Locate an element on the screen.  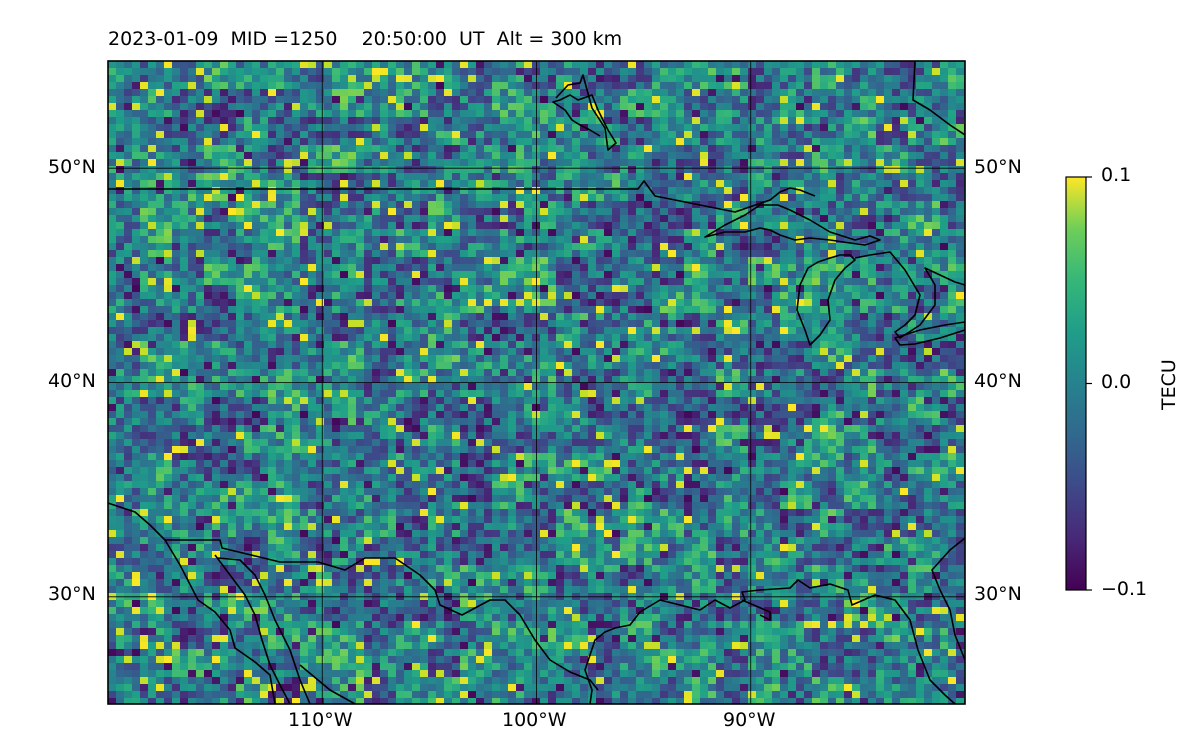
lat-label-left-30: 30°N is located at coordinates (72, 594).